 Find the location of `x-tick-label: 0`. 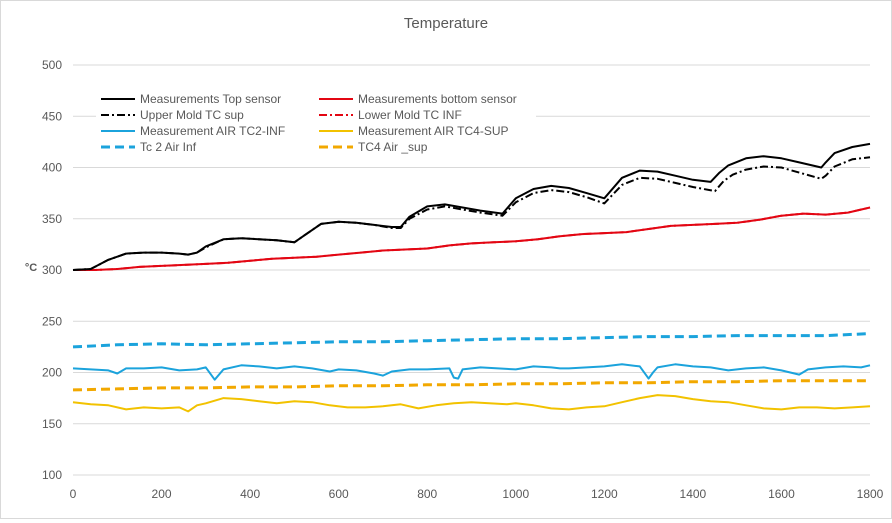

x-tick-label: 0 is located at coordinates (73, 494).